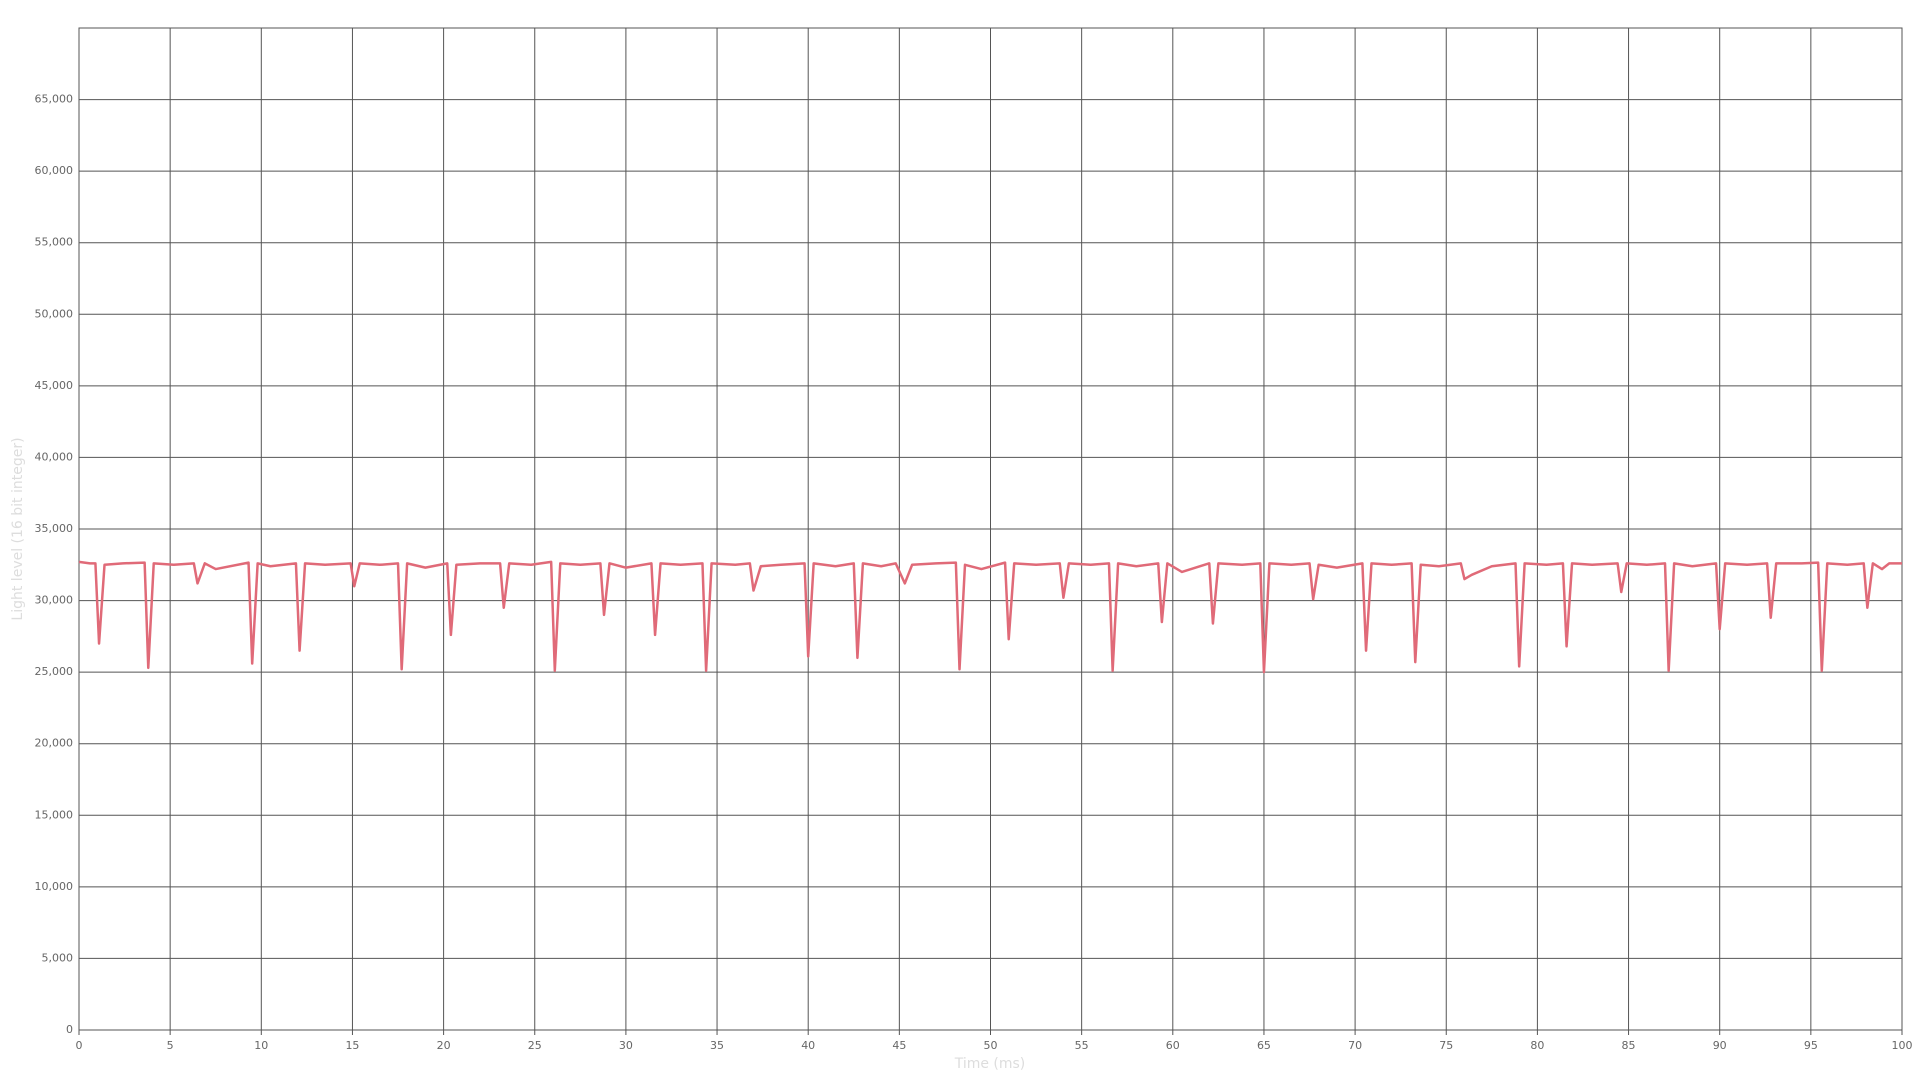  What do you see at coordinates (1537, 1045) in the screenshot?
I see `x-tick-label: 80` at bounding box center [1537, 1045].